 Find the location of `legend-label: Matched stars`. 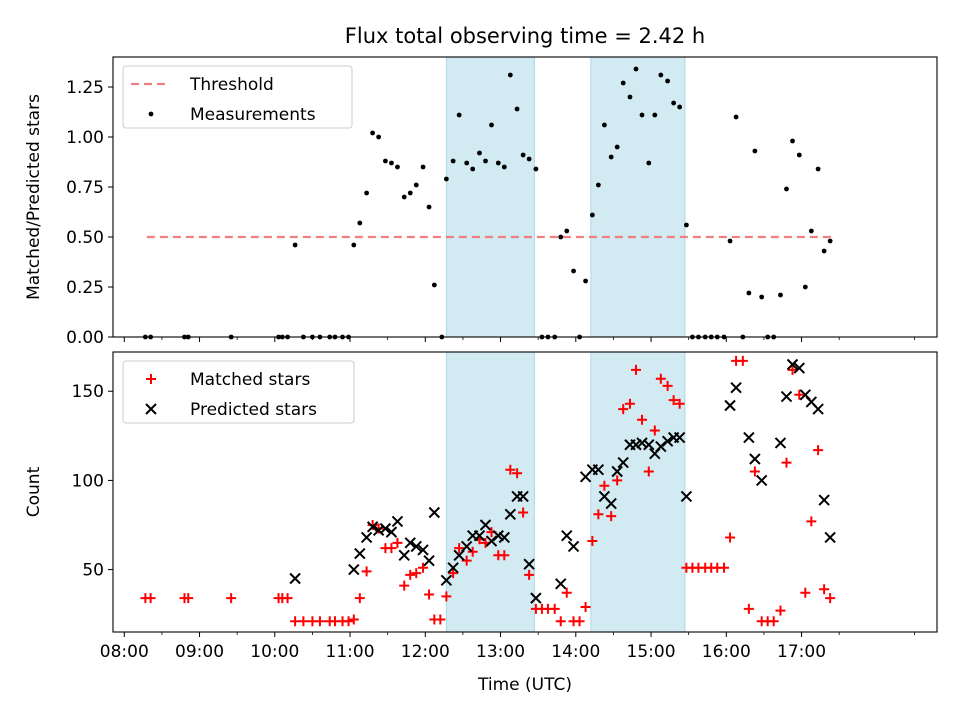

legend-label: Matched stars is located at coordinates (250, 380).